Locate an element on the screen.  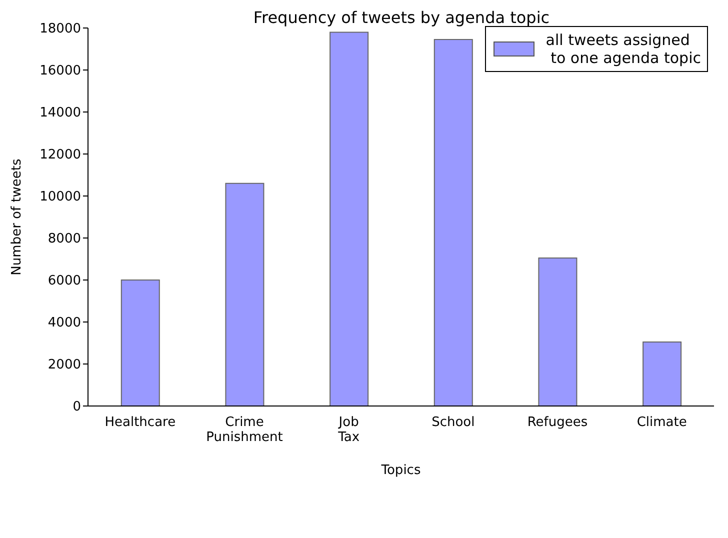
x-tick-label: Healthcare is located at coordinates (140, 422).